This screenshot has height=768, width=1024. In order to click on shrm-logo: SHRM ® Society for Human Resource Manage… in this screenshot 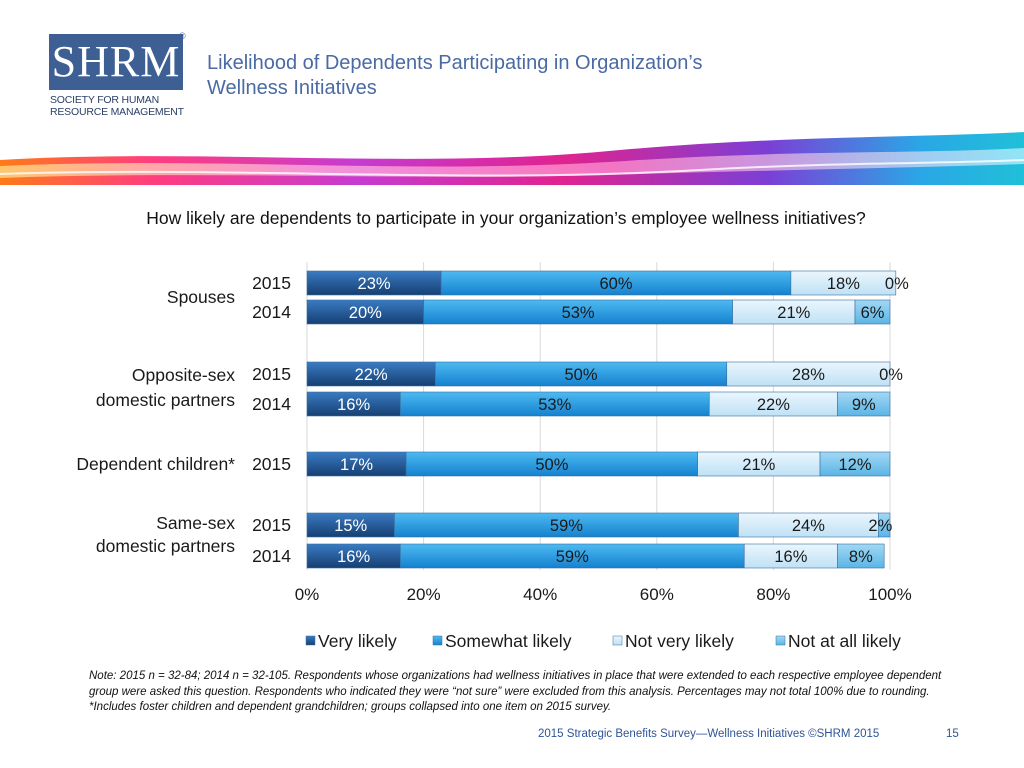, I will do `click(118, 74)`.